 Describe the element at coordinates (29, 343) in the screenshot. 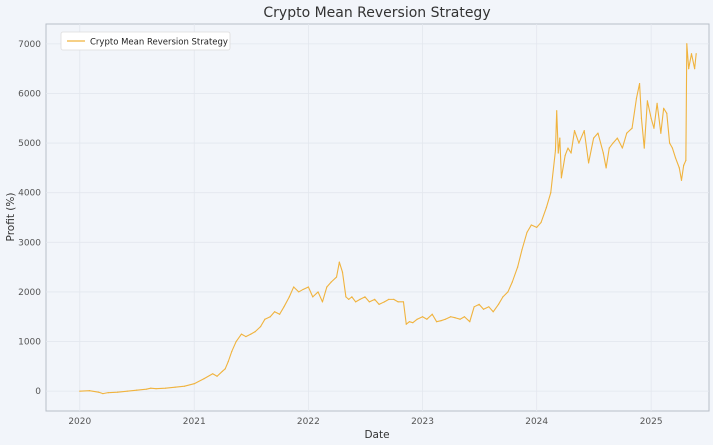

I see `y-tick-label: 1000` at that location.